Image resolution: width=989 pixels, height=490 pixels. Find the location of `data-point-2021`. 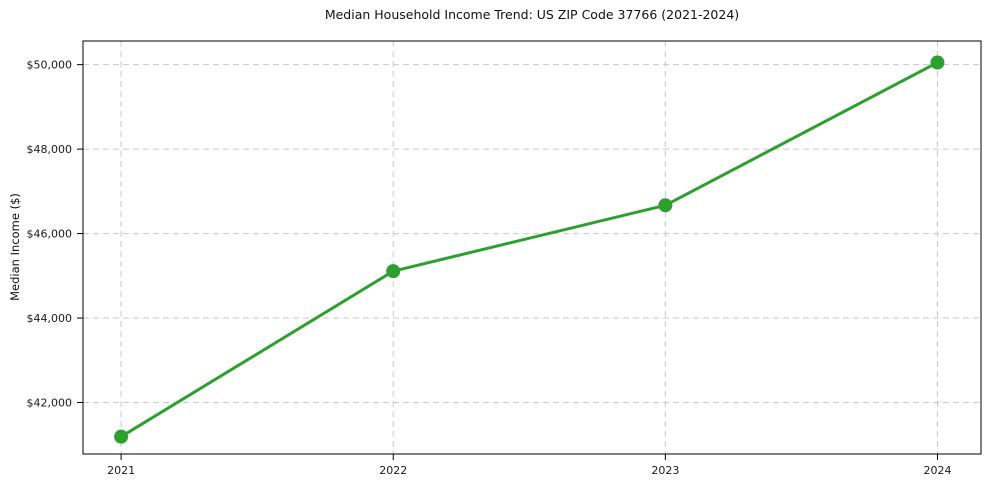

data-point-2021 is located at coordinates (121, 436).